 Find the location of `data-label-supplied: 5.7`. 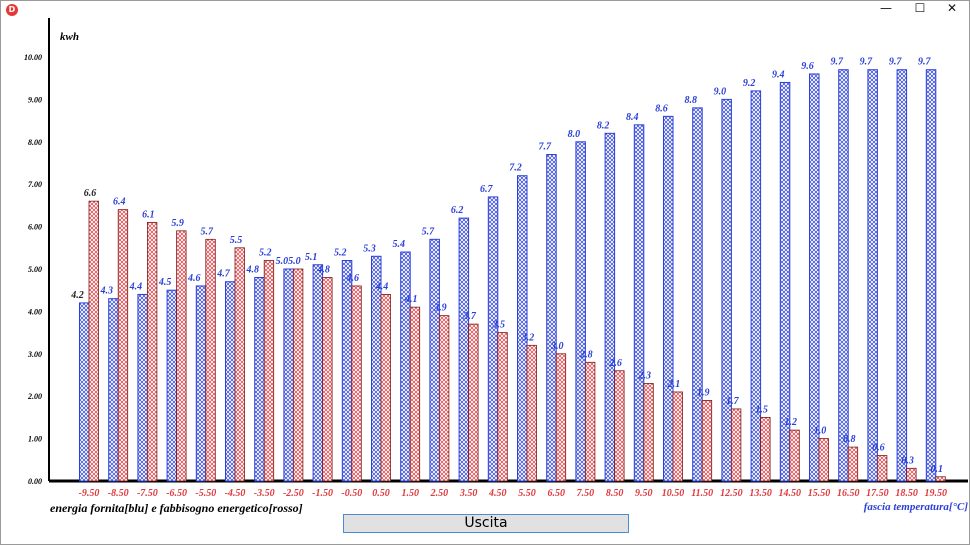

data-label-supplied: 5.7 is located at coordinates (429, 231).